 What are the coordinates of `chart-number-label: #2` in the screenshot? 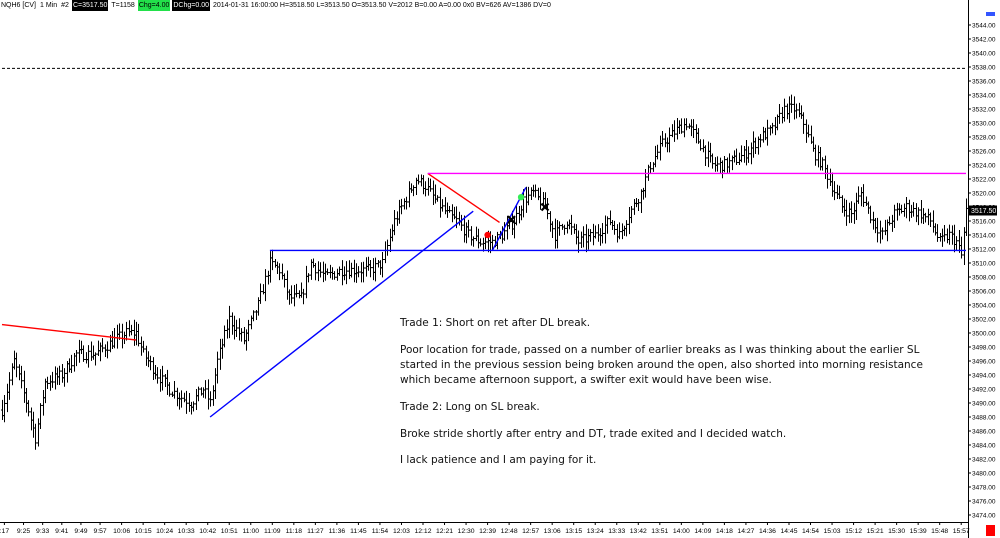 It's located at (65, 5).